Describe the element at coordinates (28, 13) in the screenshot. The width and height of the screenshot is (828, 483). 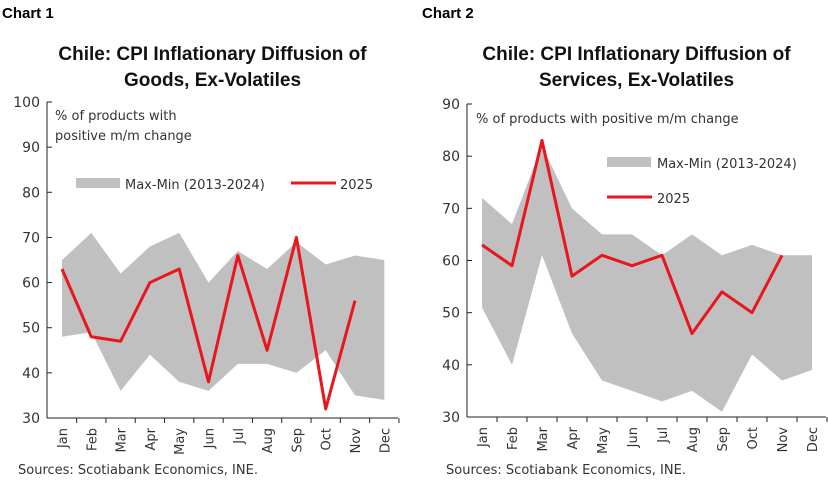
I see `chart-label: Chart 1` at that location.